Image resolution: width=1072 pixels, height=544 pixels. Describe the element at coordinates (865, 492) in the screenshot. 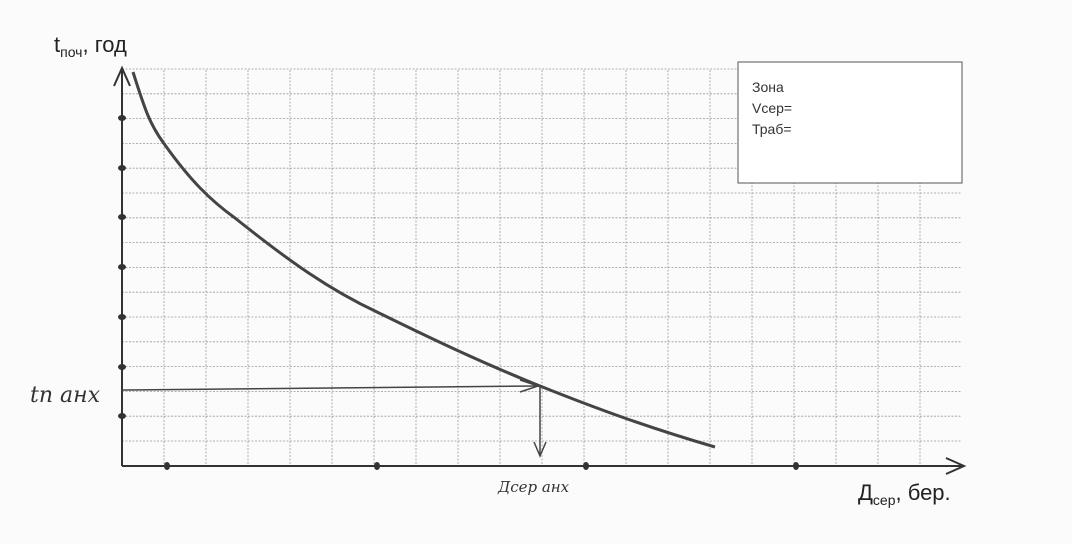

I see `x-label-main: Д` at that location.